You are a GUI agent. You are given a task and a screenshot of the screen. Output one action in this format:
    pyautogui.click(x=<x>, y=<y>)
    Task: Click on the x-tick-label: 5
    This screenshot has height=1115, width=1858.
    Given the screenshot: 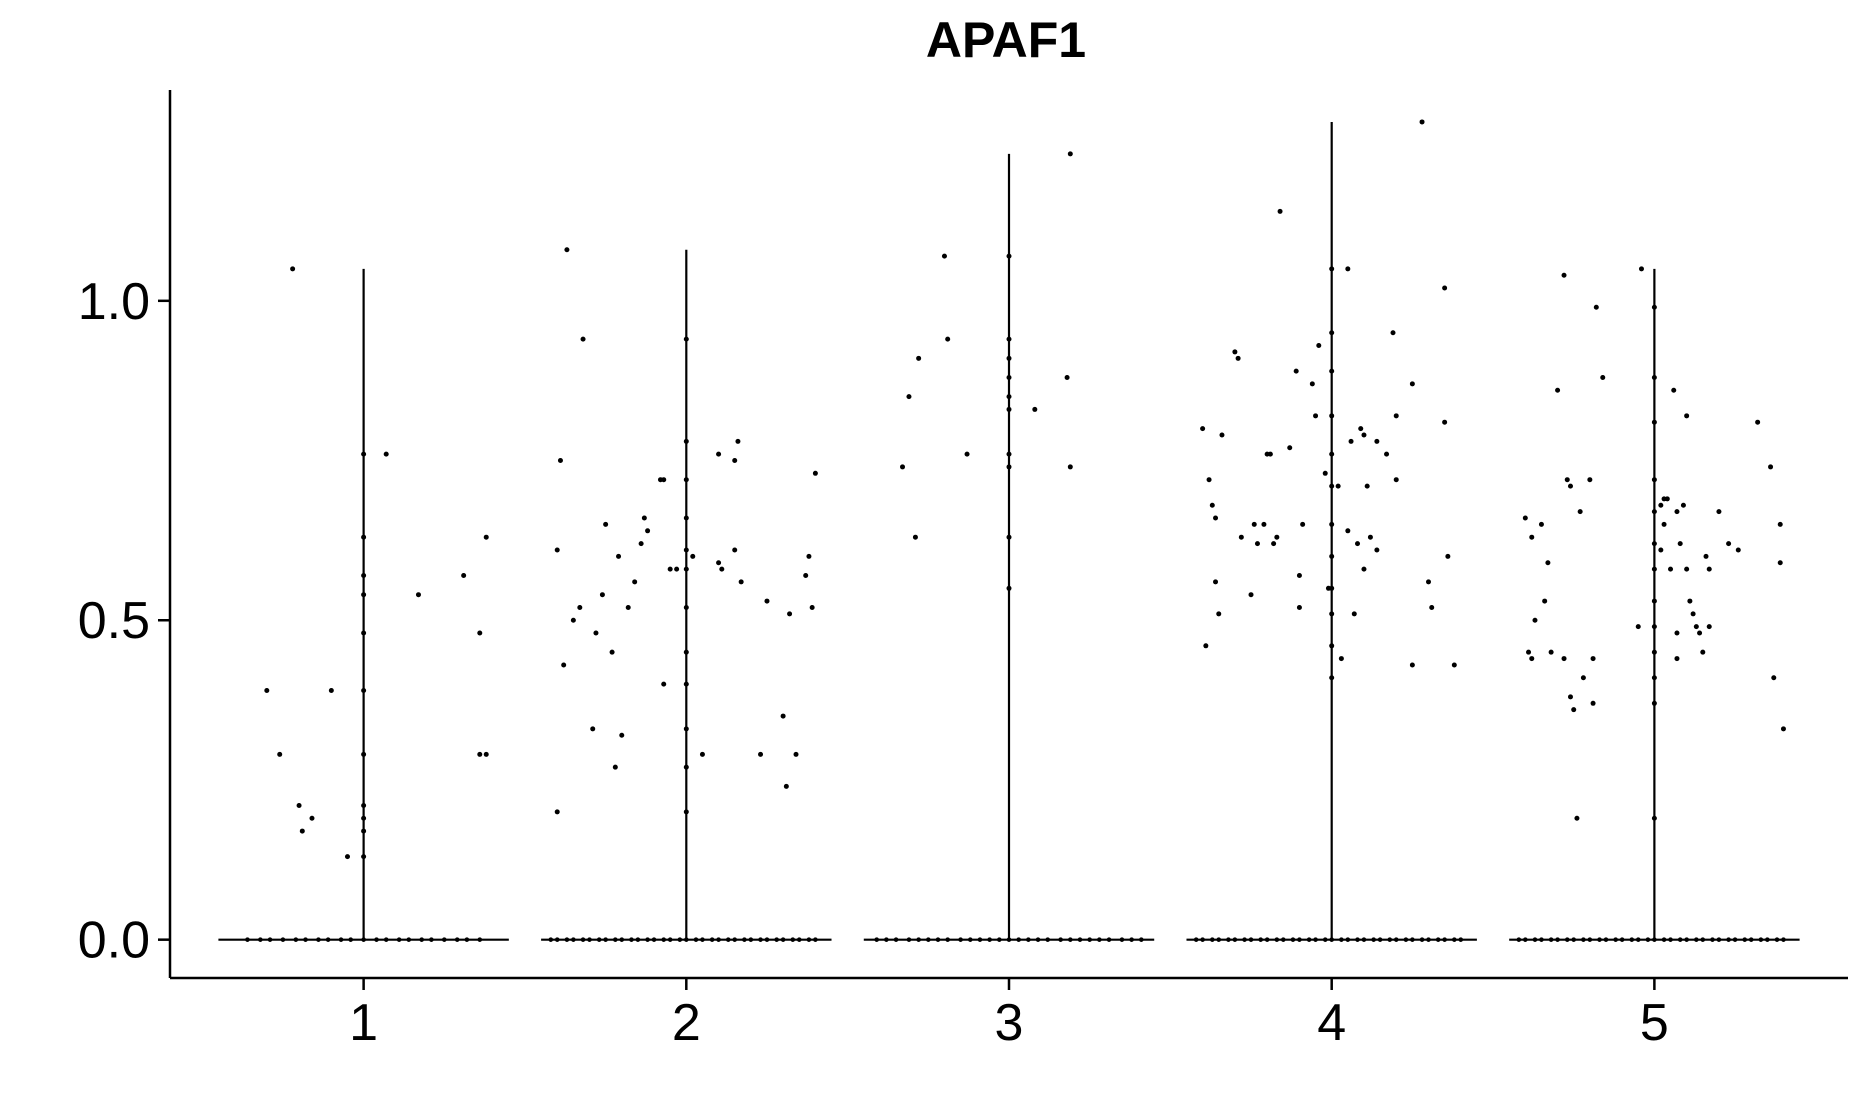 What is the action you would take?
    pyautogui.click(x=1654, y=1023)
    